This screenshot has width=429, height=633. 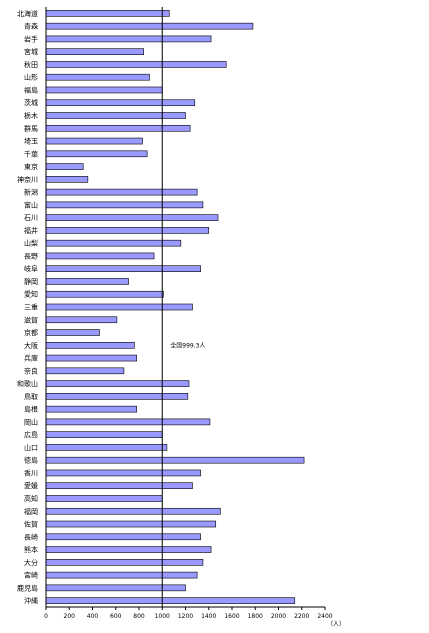 I want to click on category-label-21: 岐阜, so click(x=31, y=268).